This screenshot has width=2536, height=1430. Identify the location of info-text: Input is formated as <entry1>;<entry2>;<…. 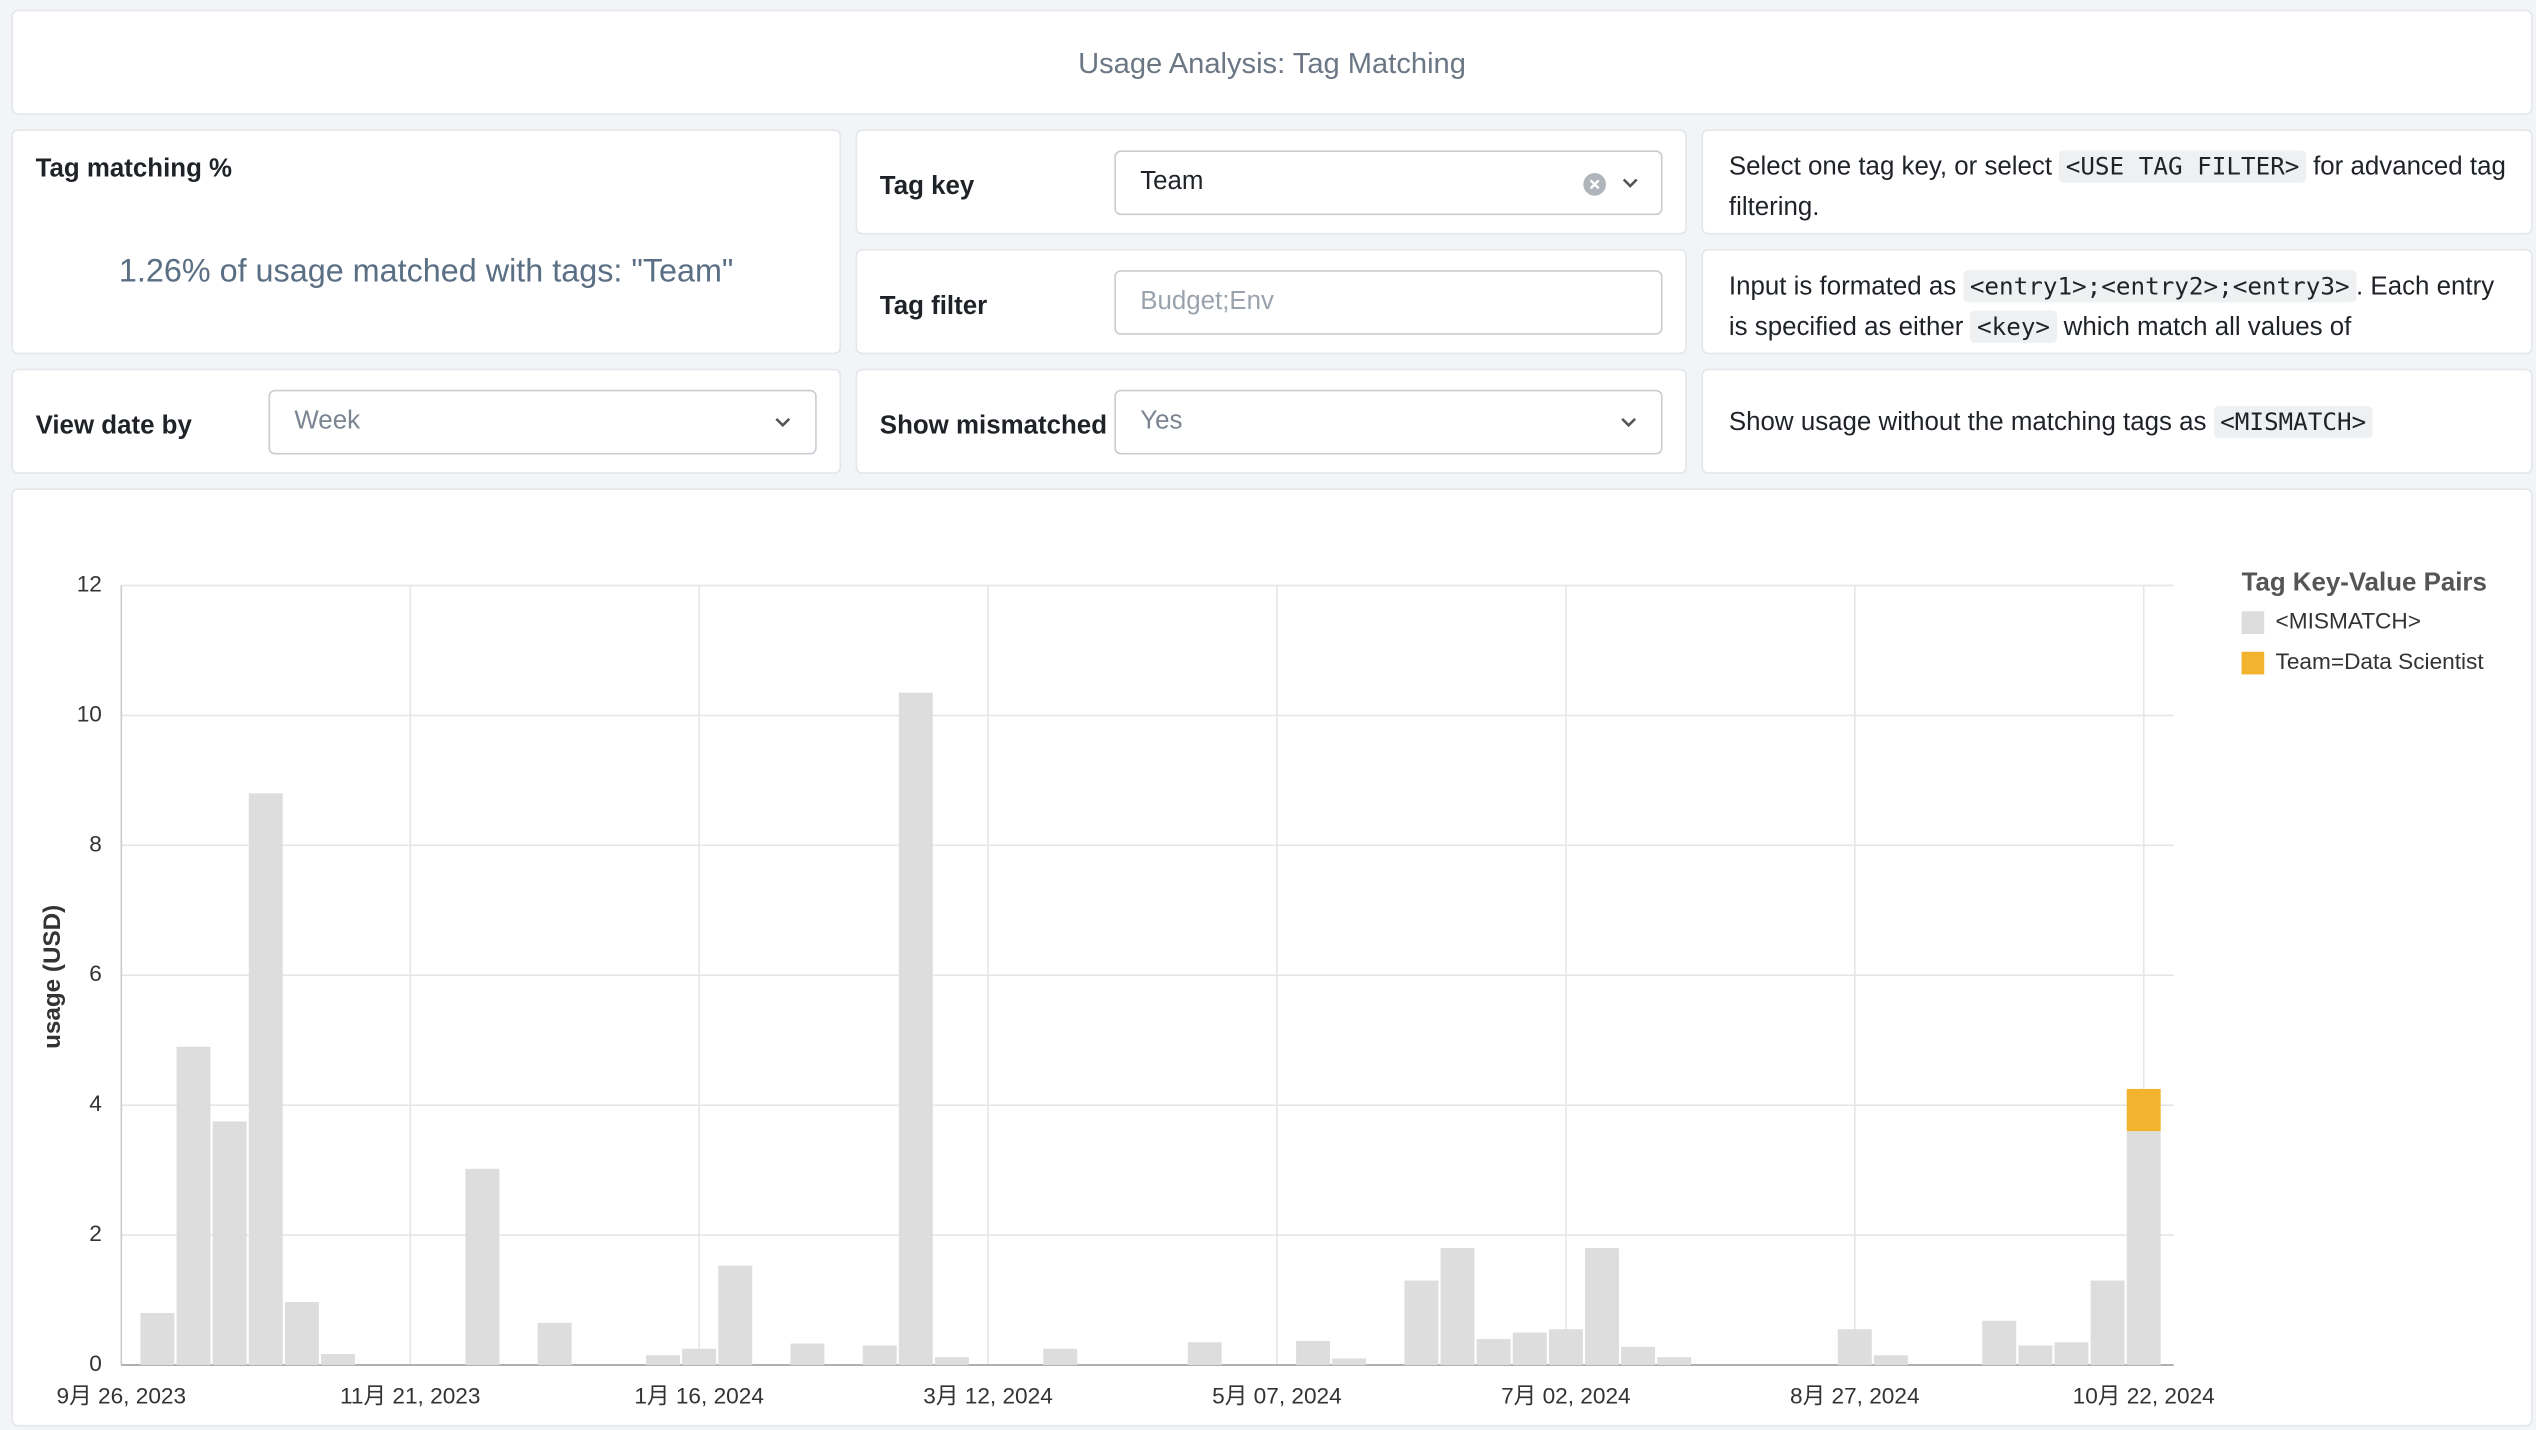
(2120, 306).